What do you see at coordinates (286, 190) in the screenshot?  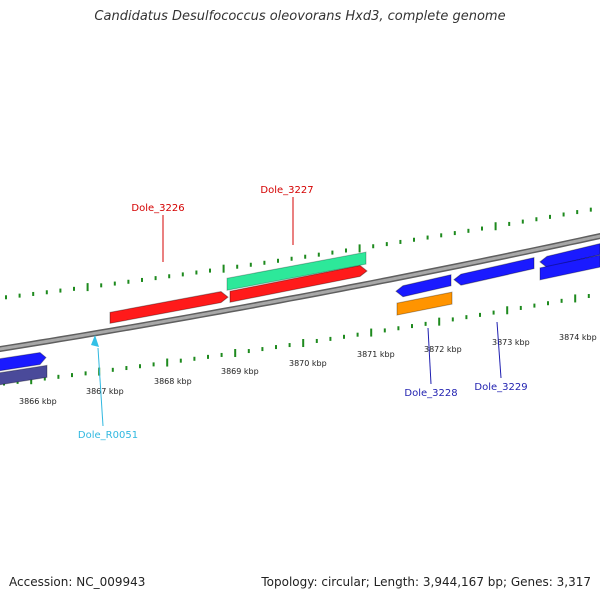 I see `gene-label: Dole_3227` at bounding box center [286, 190].